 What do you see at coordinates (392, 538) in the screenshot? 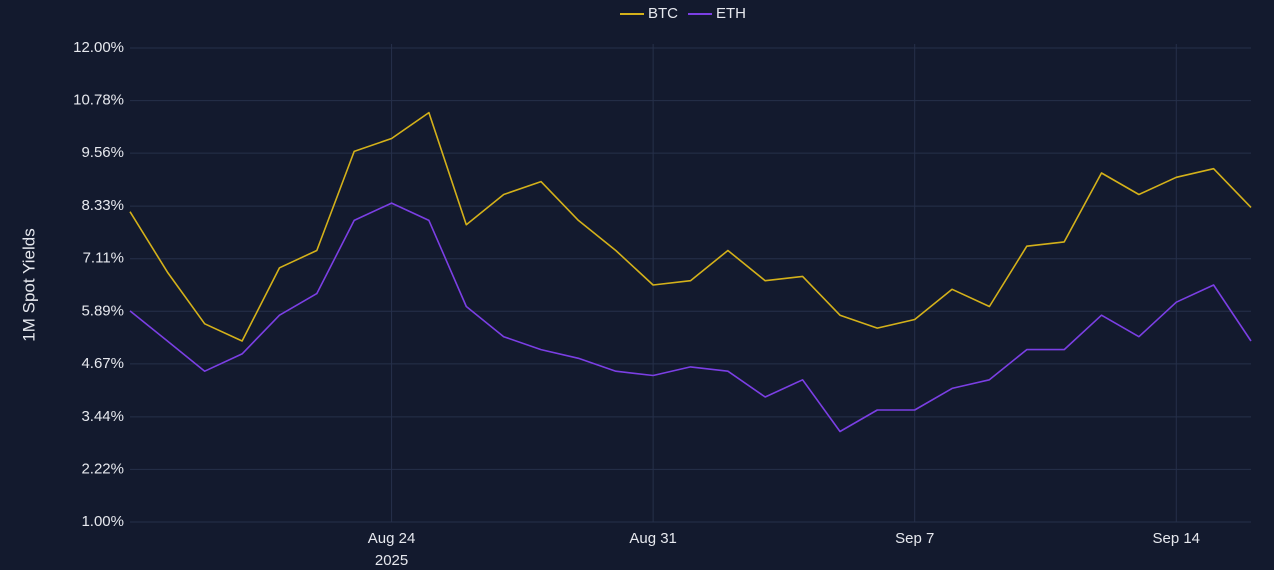
I see `x-tick-label: Aug 24` at bounding box center [392, 538].